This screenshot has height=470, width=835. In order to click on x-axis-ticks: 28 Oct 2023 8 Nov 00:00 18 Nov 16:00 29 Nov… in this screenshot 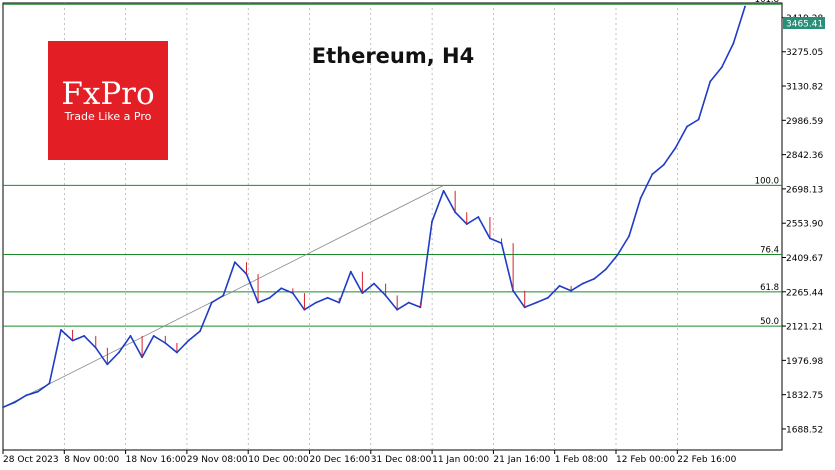, I will do `click(369, 457)`.